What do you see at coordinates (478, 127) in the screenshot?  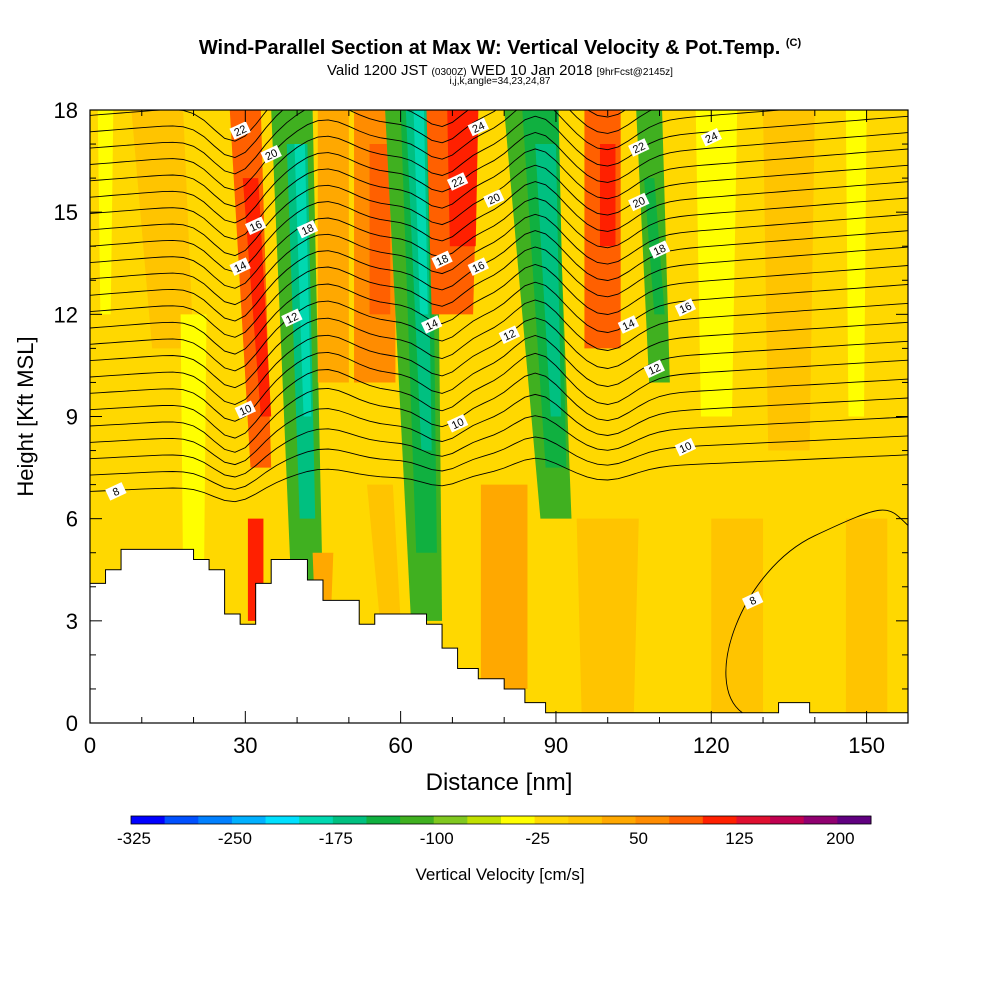 I see `theta-contour-label: 24` at bounding box center [478, 127].